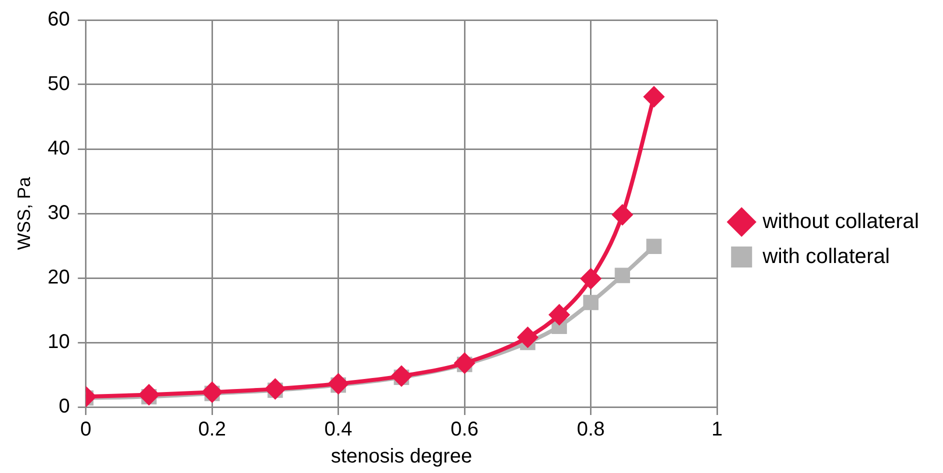 This screenshot has height=473, width=943. Describe the element at coordinates (212, 429) in the screenshot. I see `x-tick-label: 0.2` at that location.